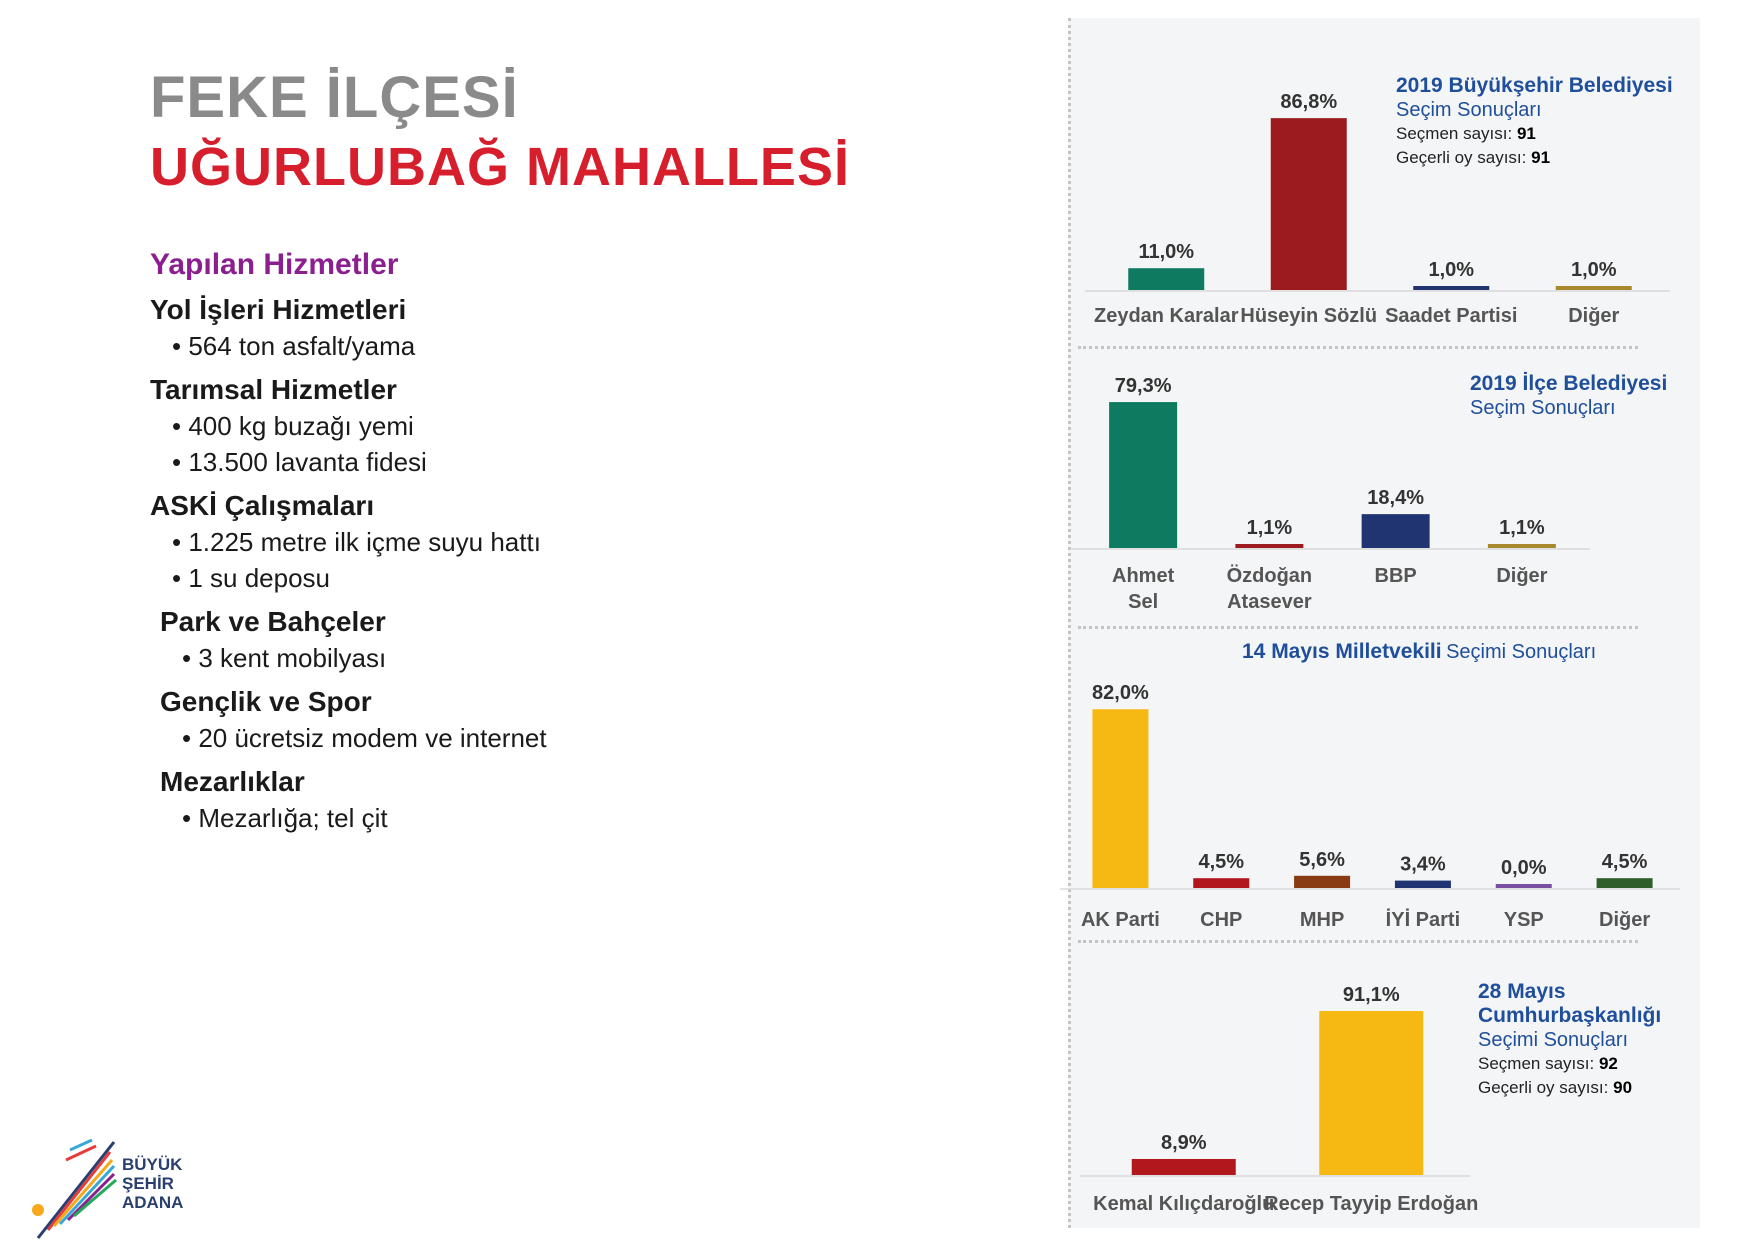  I want to click on chart3-category-label: Diğer, so click(1624, 920).